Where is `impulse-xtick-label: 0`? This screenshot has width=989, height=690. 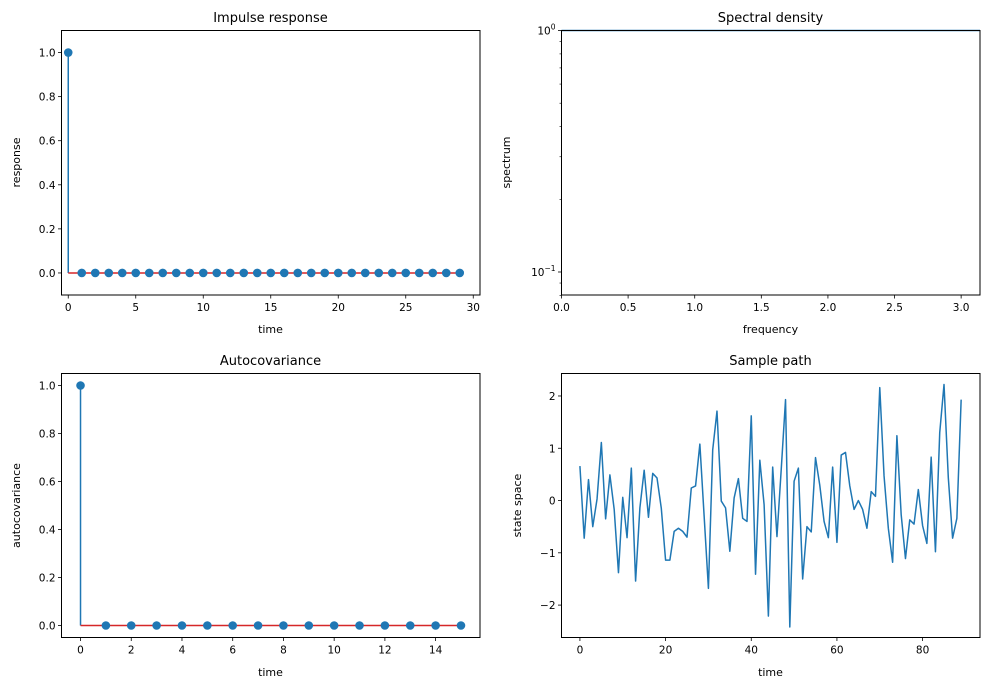 impulse-xtick-label: 0 is located at coordinates (68, 308).